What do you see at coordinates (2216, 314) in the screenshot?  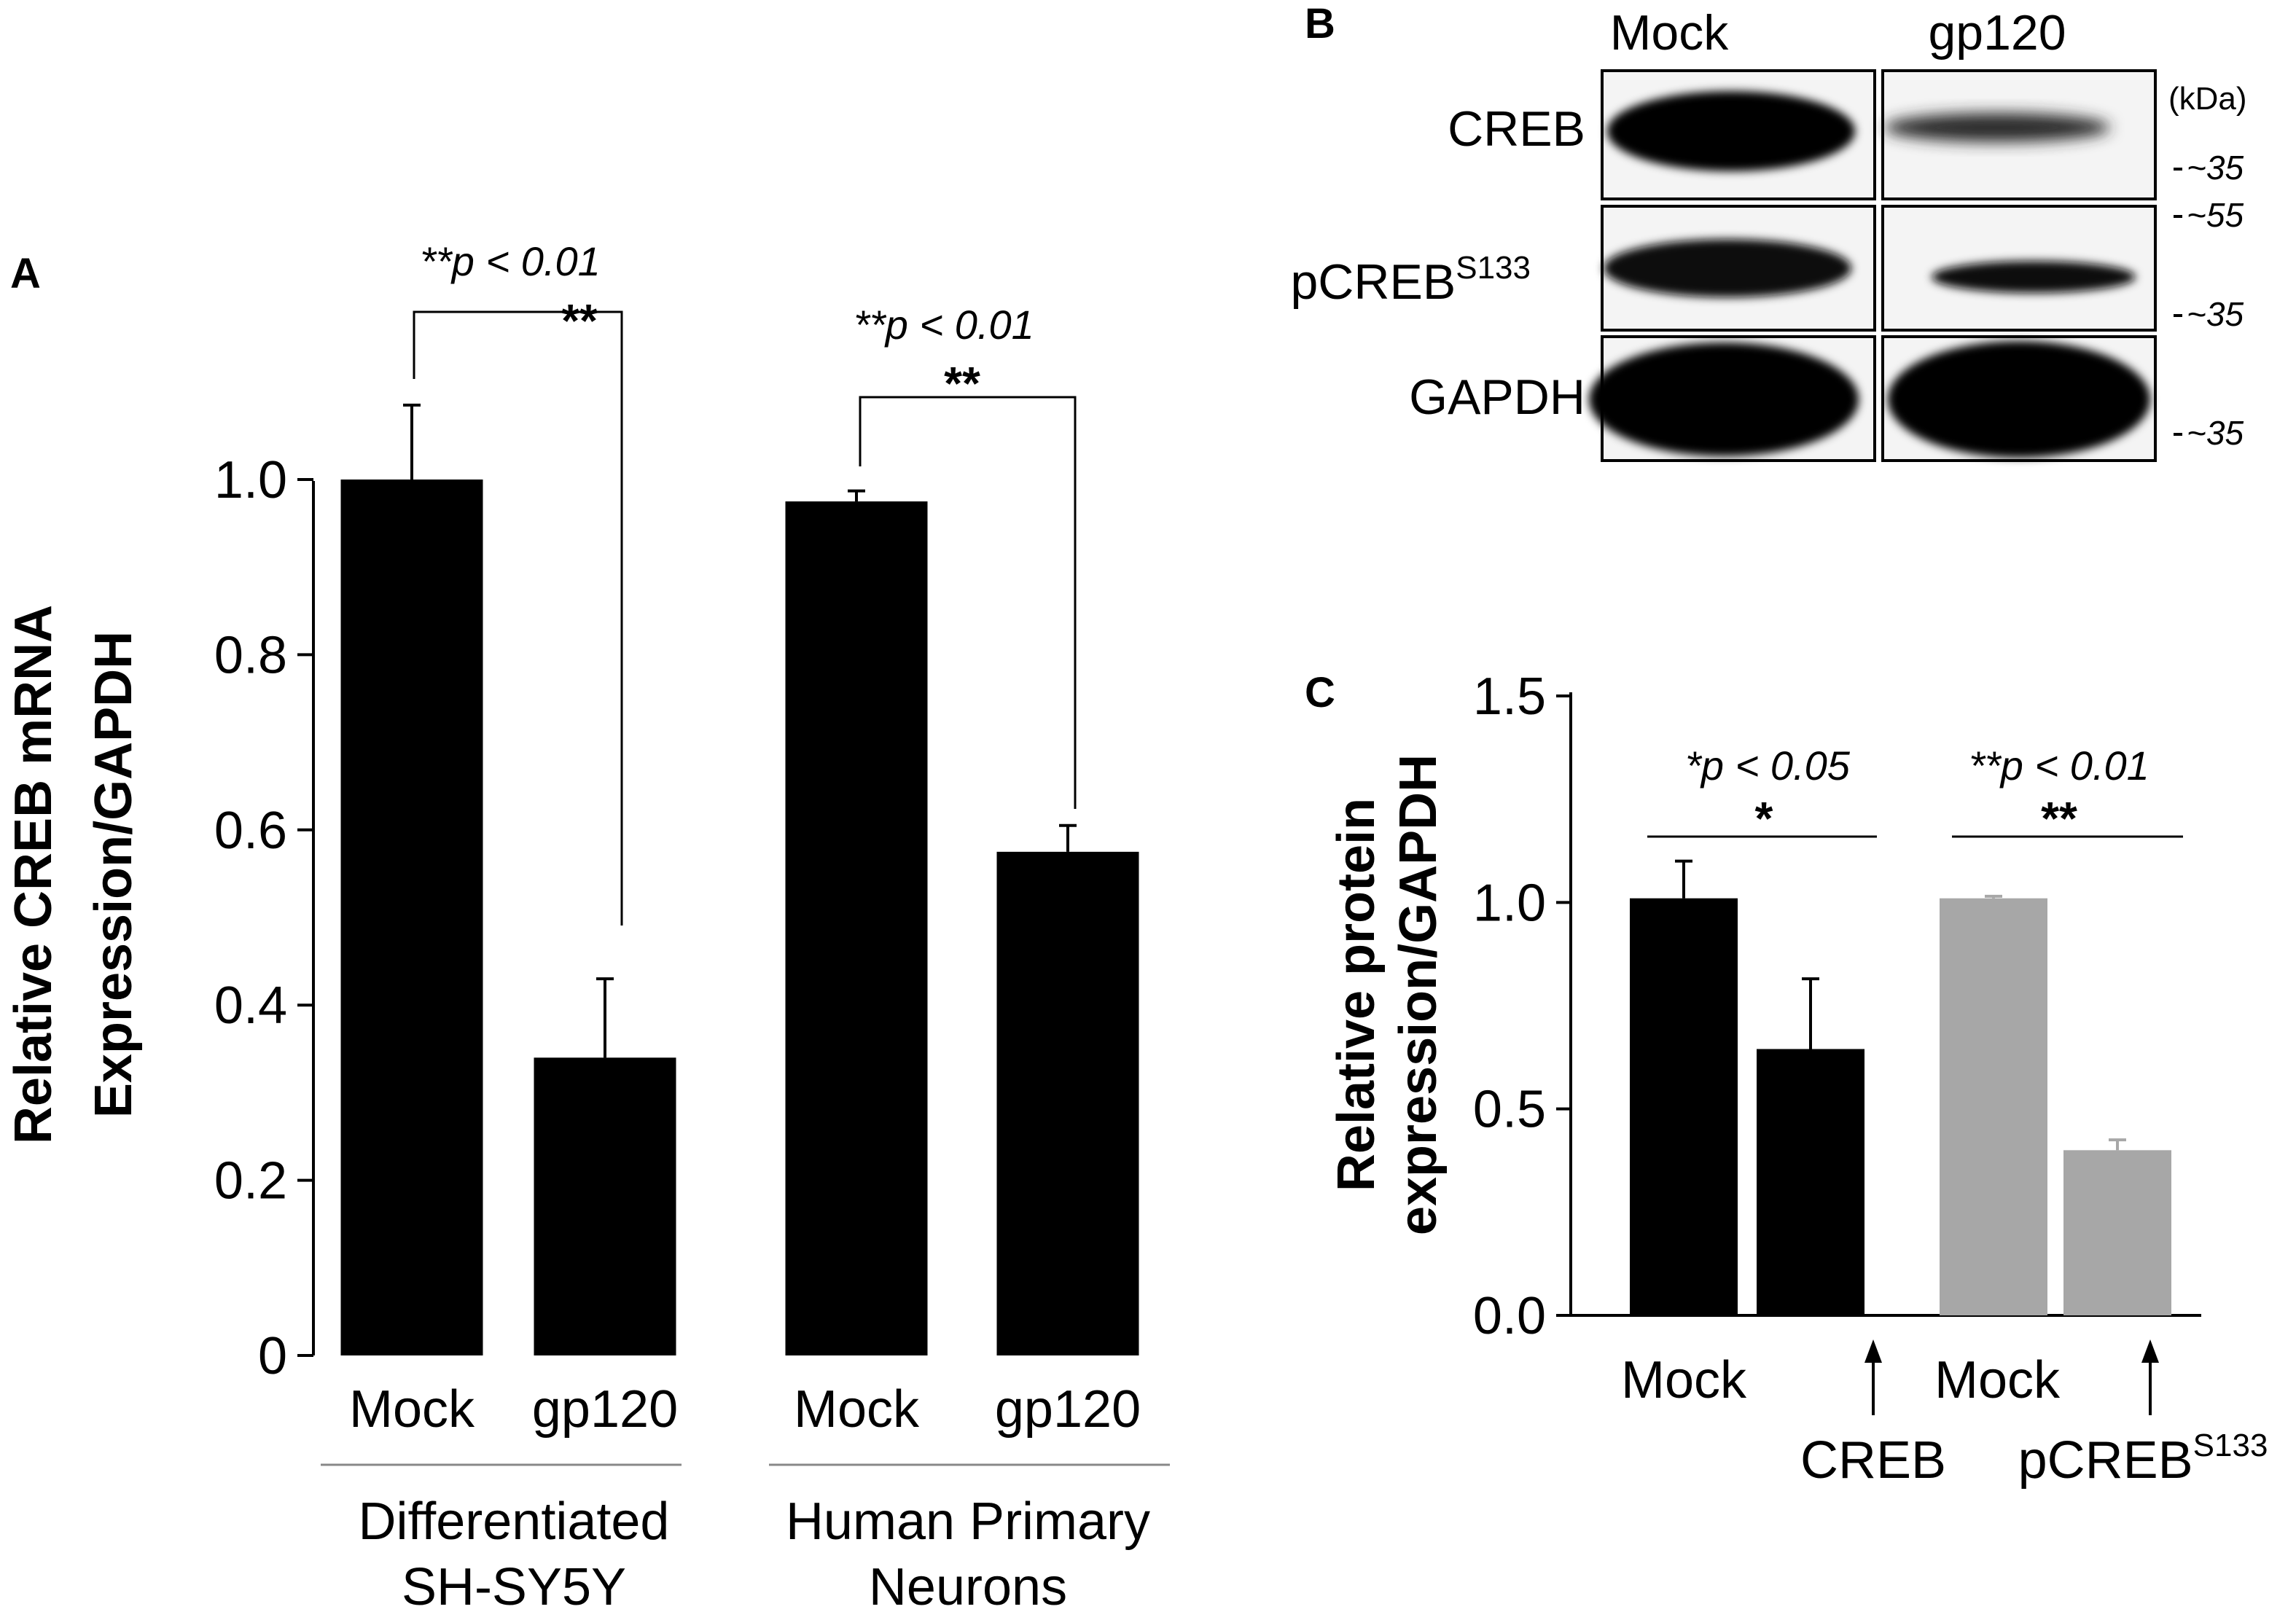 I see `blot-marker-pcreb-35: ~35` at bounding box center [2216, 314].